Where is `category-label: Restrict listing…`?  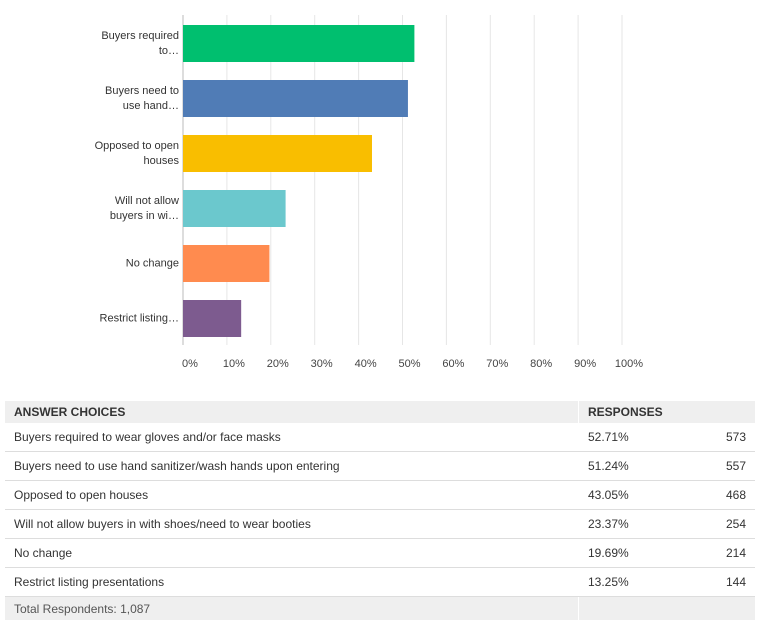
category-label: Restrict listing… is located at coordinates (139, 318).